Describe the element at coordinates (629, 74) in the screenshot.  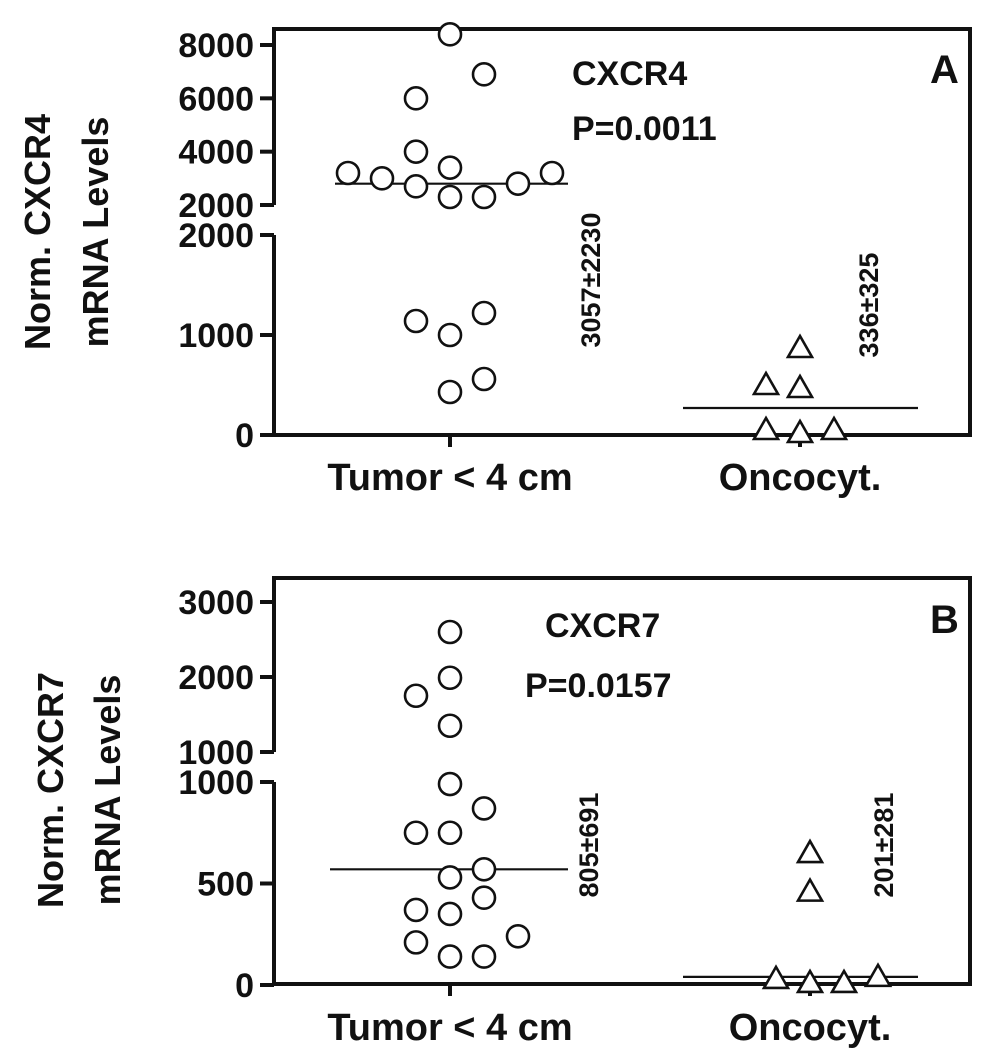
I see `chart-title: CXCR4` at that location.